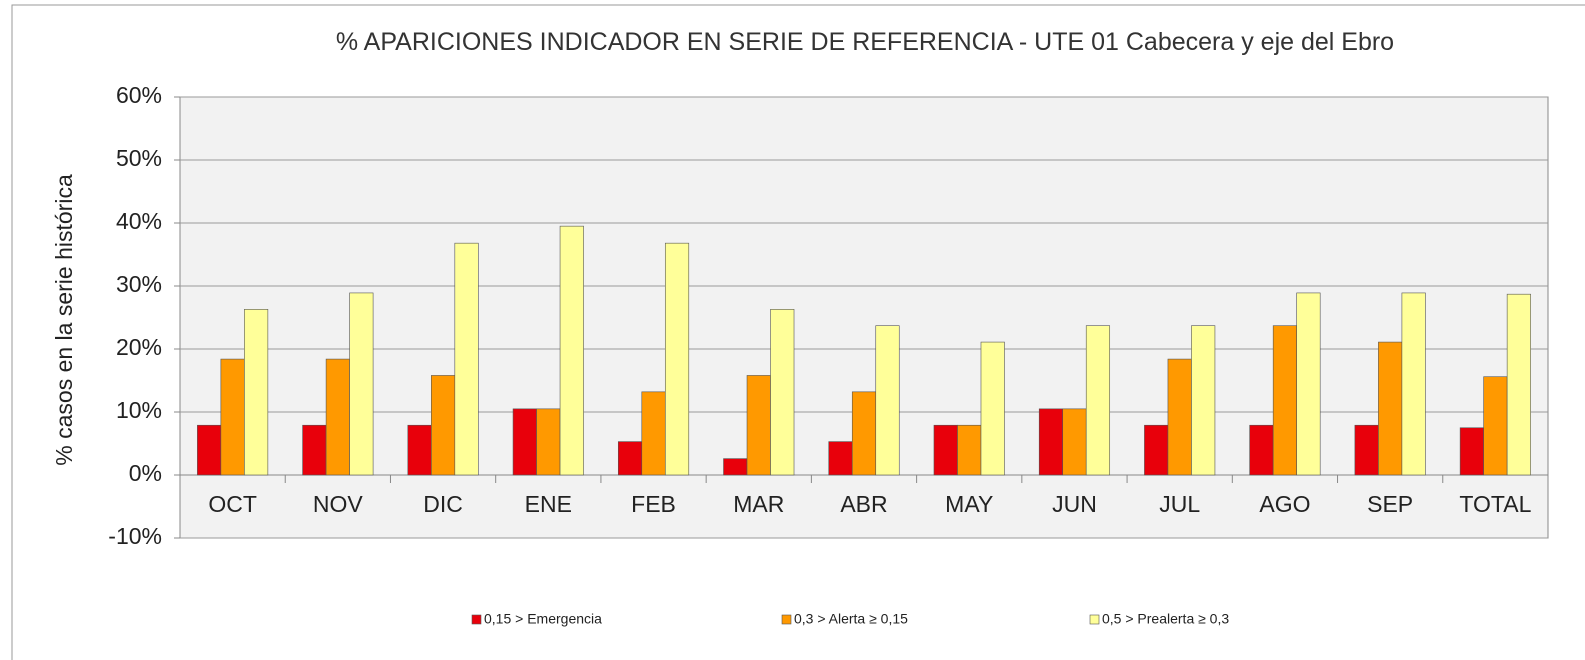 The height and width of the screenshot is (660, 1585). What do you see at coordinates (851, 619) in the screenshot?
I see `legend-label: 0,3 > Alerta ≥ 0,15` at bounding box center [851, 619].